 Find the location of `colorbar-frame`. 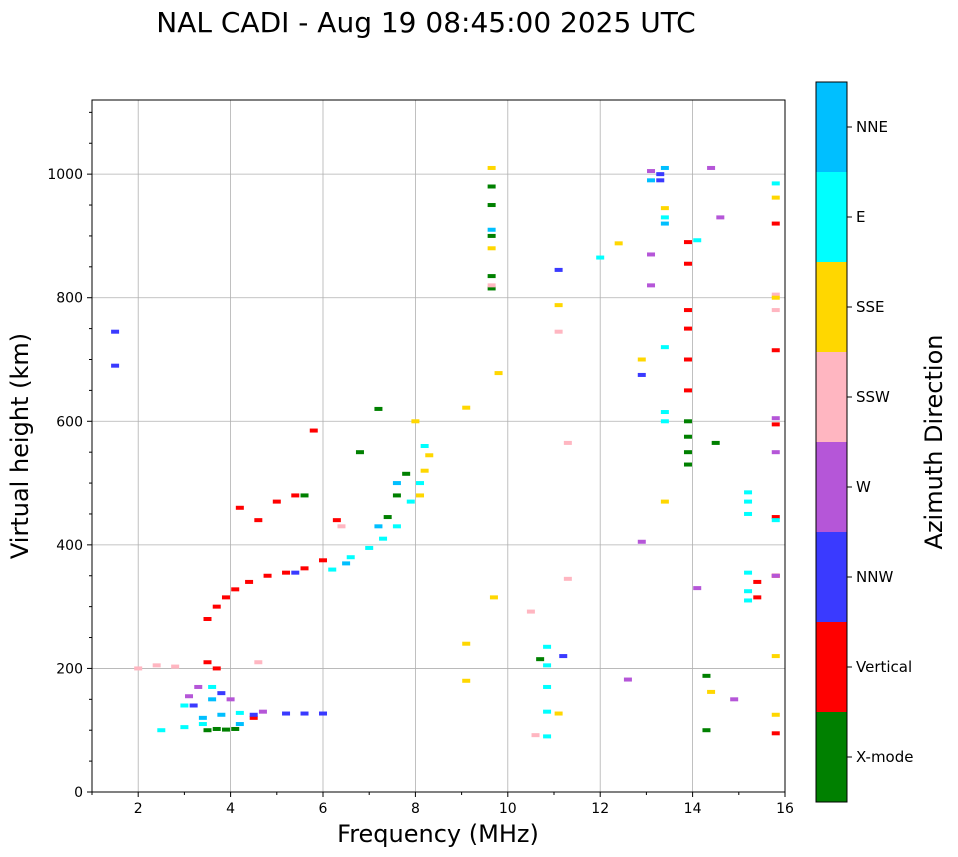

colorbar-frame is located at coordinates (831, 442).